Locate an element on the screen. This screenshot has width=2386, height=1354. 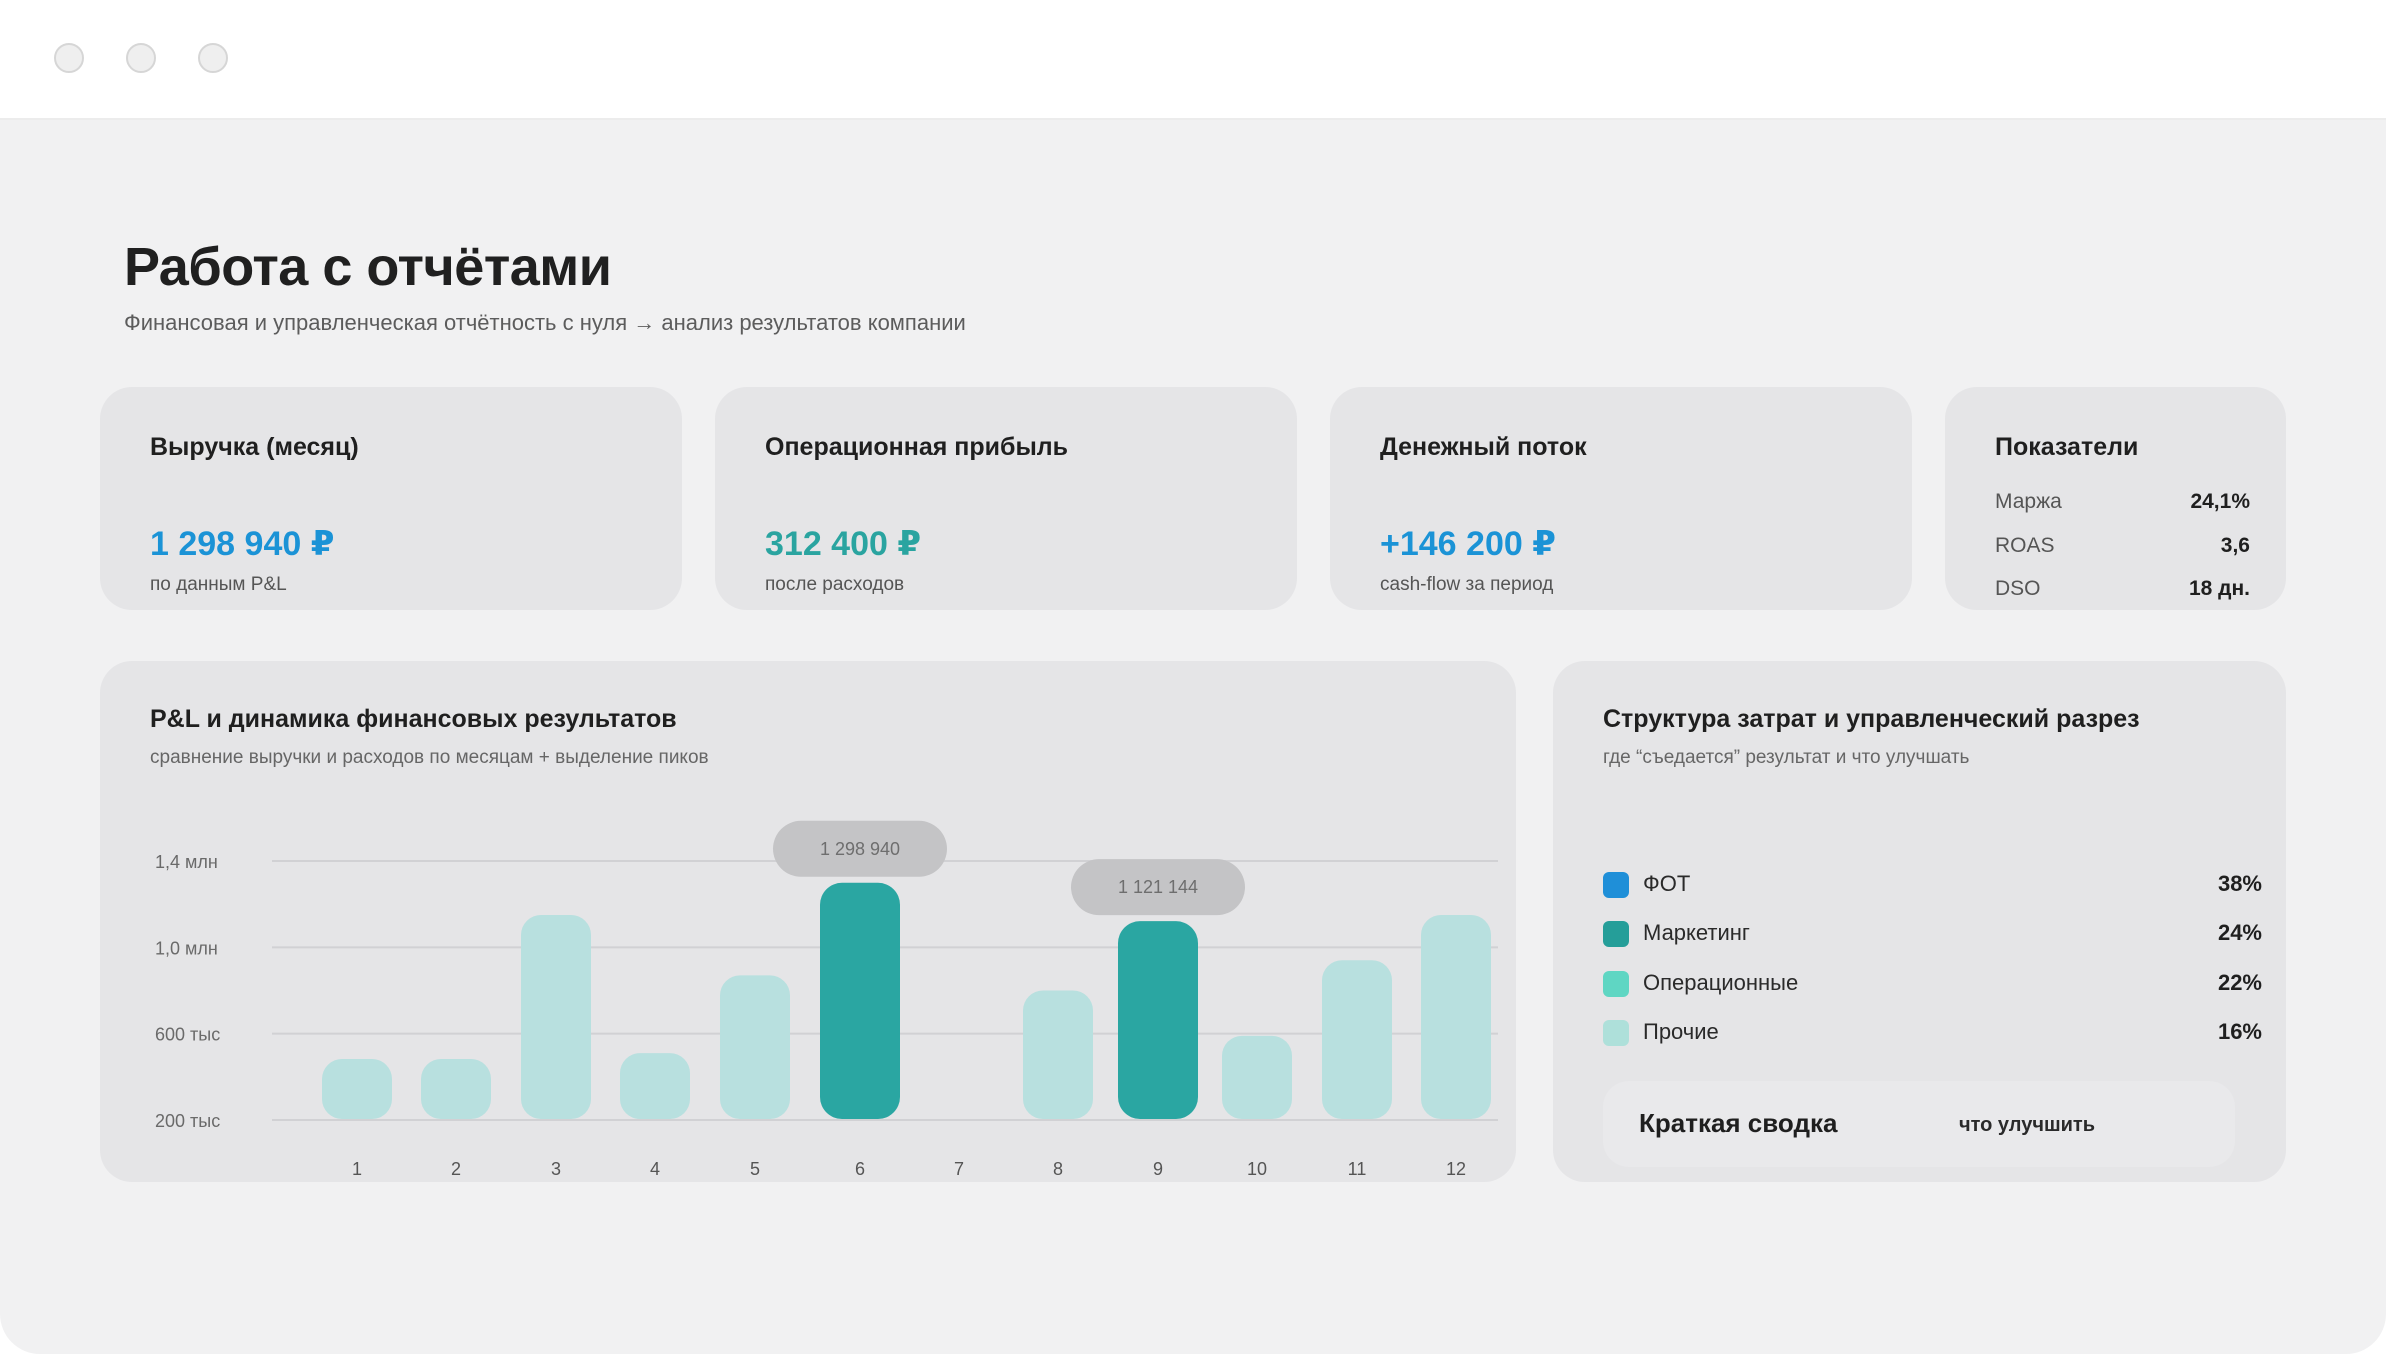
x-tick-label: 6 is located at coordinates (860, 1169).